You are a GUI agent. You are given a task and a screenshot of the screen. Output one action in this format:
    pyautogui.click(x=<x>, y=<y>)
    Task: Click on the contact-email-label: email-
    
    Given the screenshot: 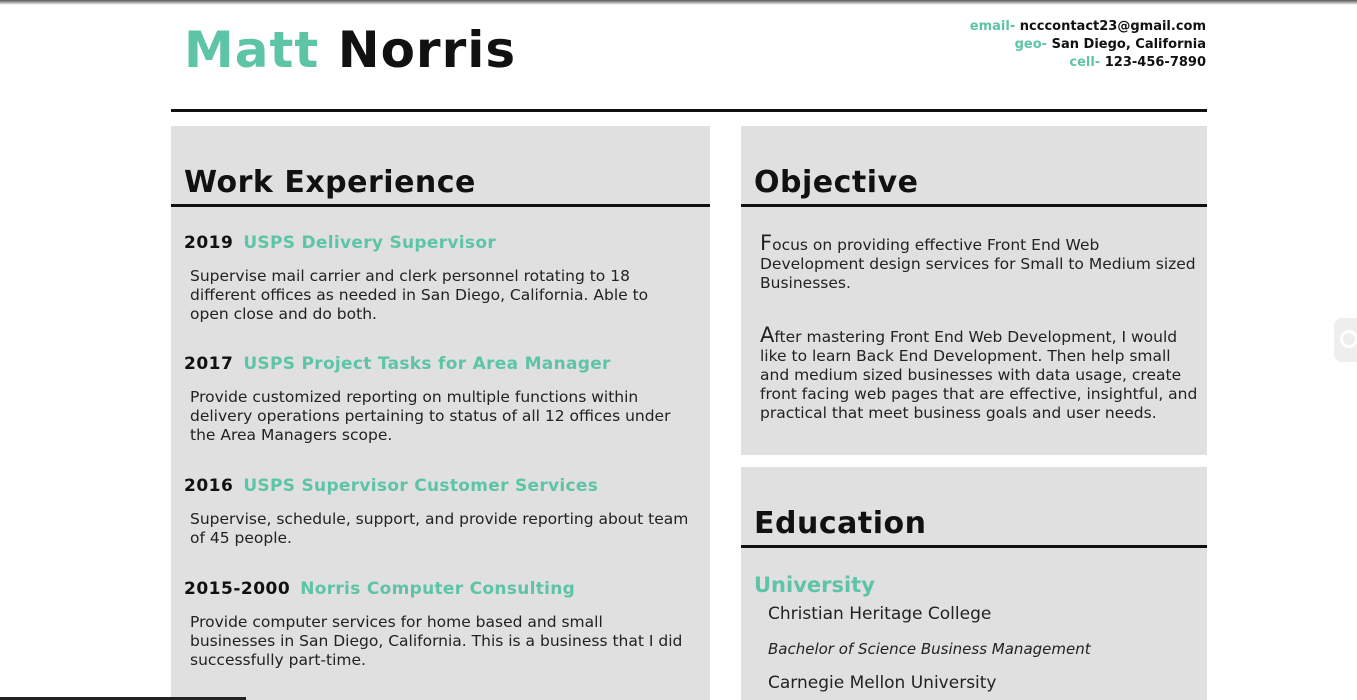 What is the action you would take?
    pyautogui.click(x=992, y=26)
    